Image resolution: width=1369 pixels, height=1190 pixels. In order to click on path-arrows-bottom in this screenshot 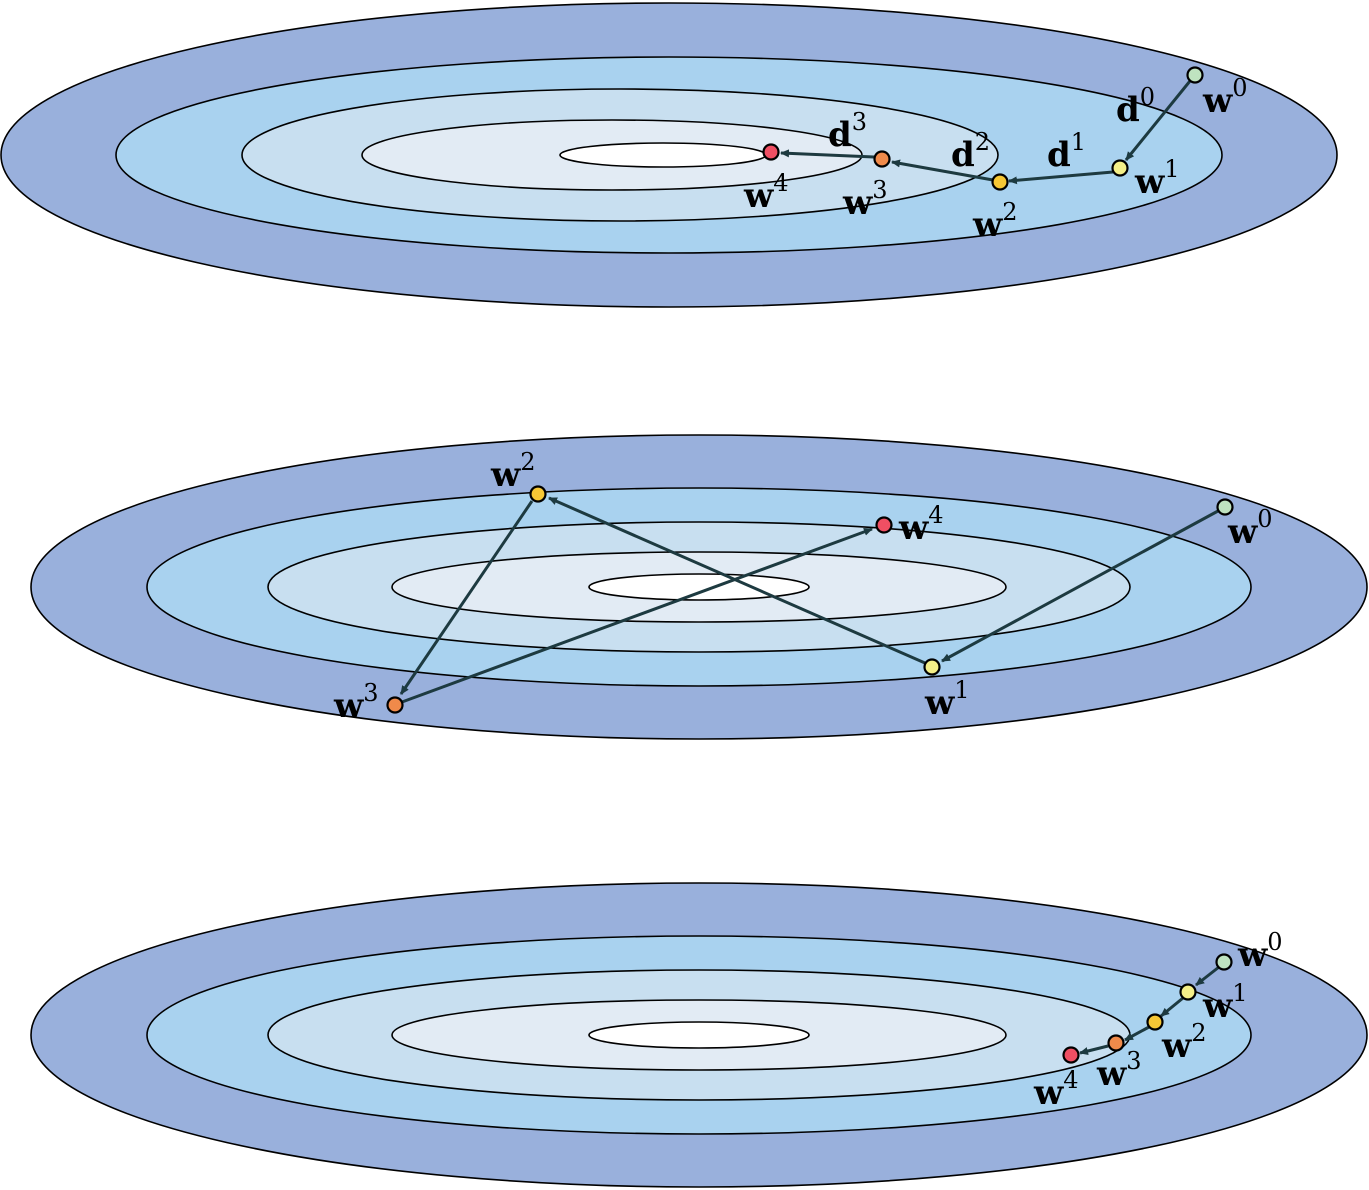, I will do `click(1149, 1010)`.